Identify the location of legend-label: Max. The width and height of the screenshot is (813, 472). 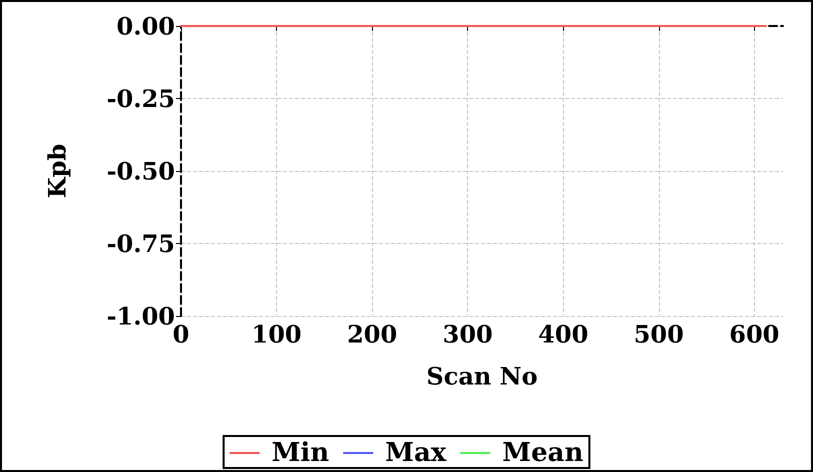
(416, 453).